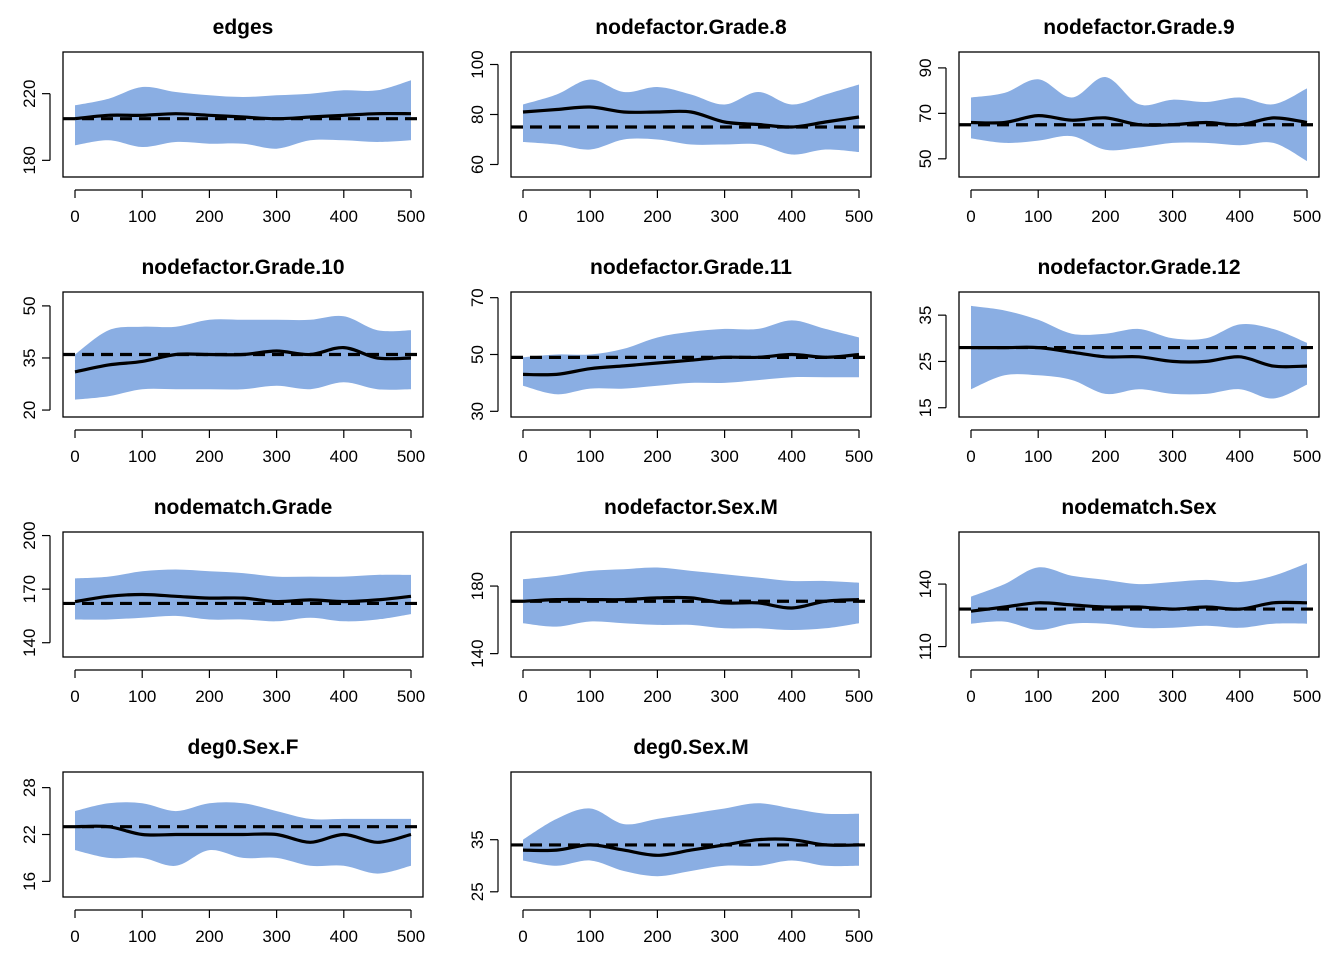  I want to click on y-axis: 140 180, so click(483, 620).